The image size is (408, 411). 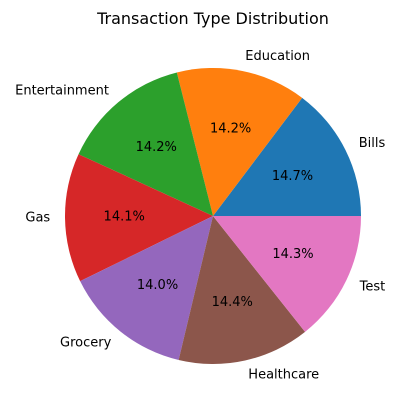 What do you see at coordinates (212, 18) in the screenshot?
I see `chart-title: Transaction Type Distribution` at bounding box center [212, 18].